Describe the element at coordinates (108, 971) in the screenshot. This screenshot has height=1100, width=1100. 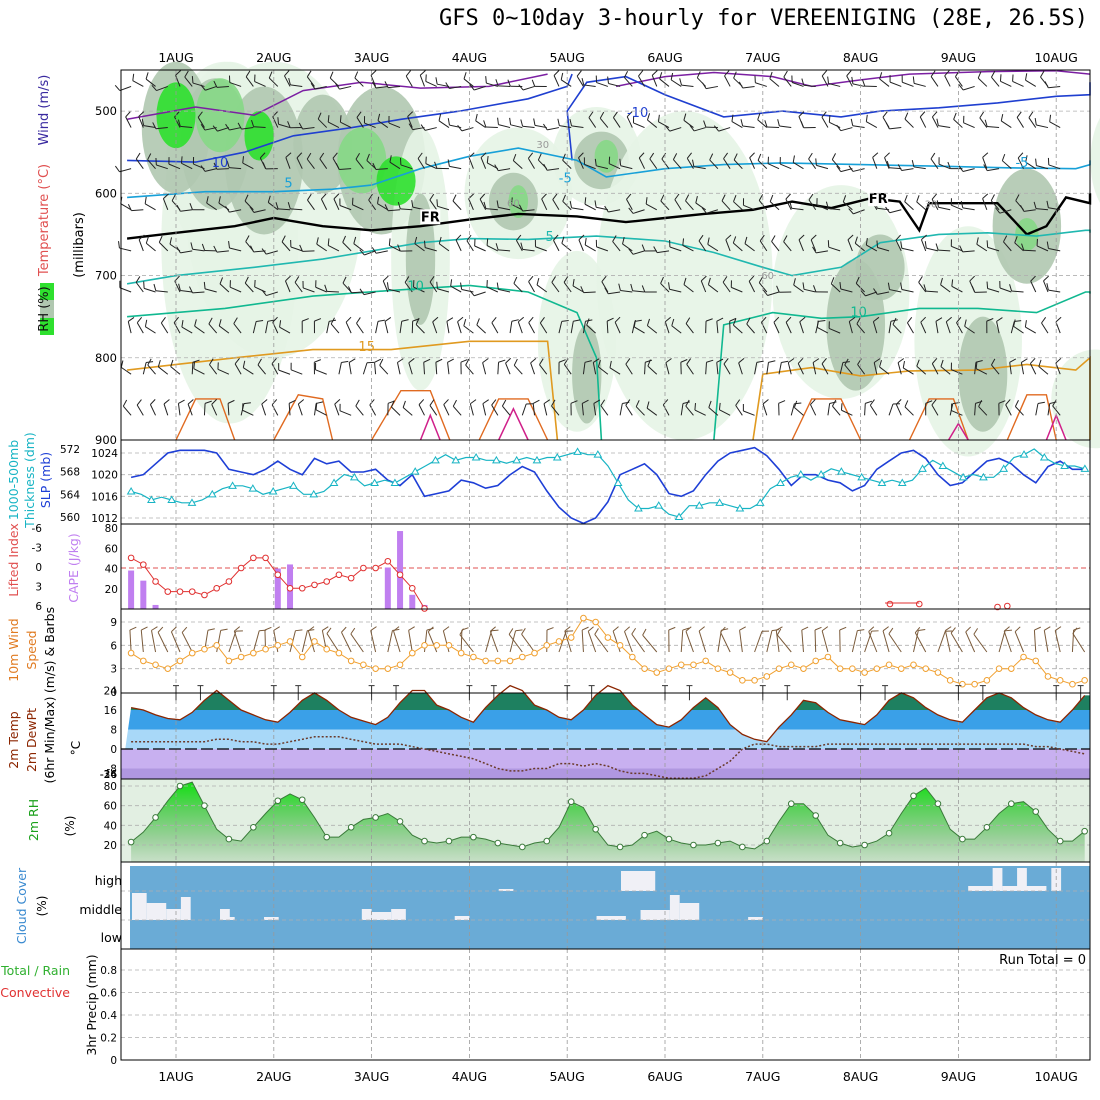
I see `precip-tick-label: 0.8` at that location.